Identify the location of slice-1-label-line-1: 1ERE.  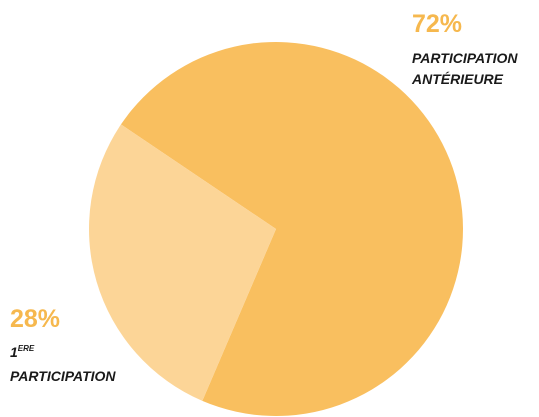
(22, 352).